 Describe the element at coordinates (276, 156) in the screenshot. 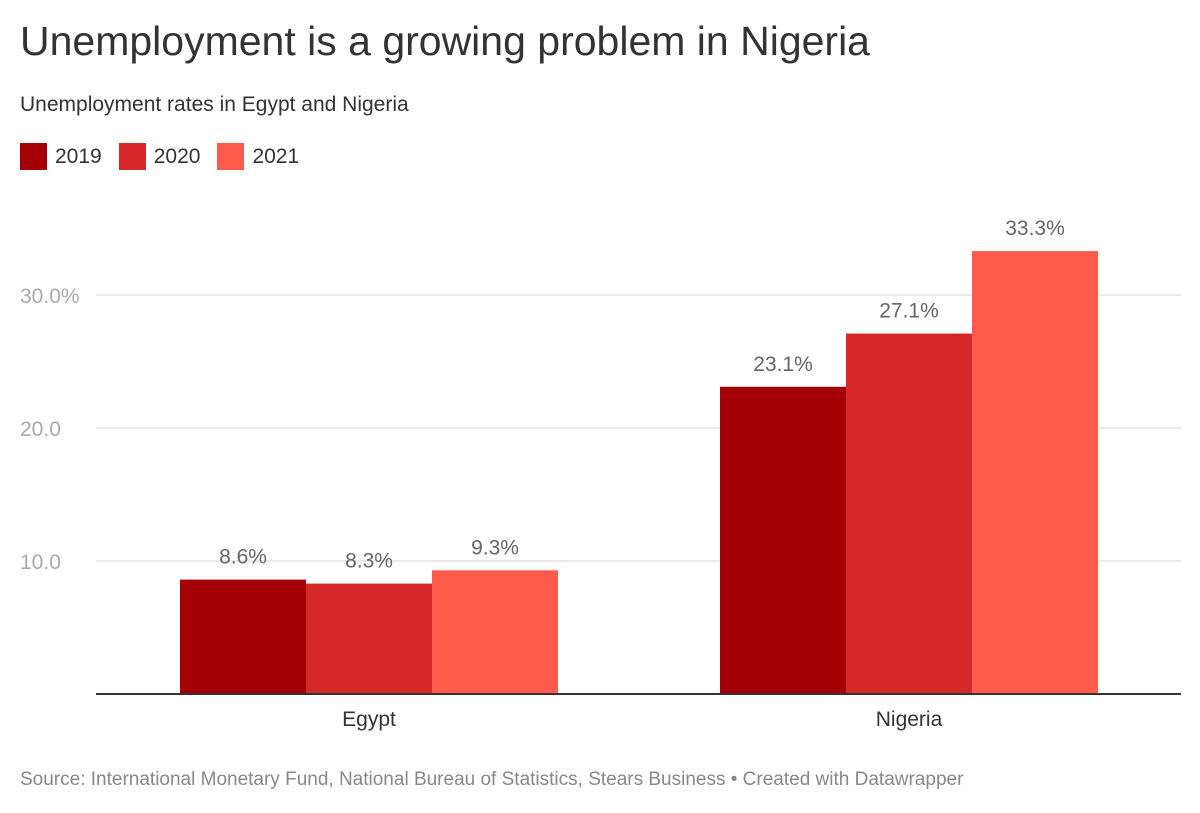

I see `legend-label-2021: 2021` at that location.